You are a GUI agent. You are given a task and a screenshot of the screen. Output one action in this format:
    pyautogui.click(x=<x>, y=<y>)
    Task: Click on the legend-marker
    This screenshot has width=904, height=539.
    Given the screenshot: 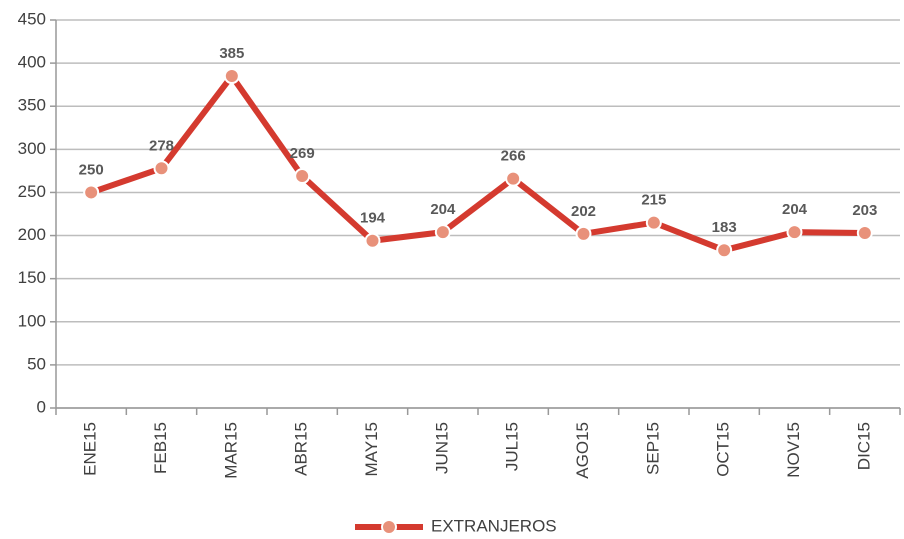 What is the action you would take?
    pyautogui.click(x=389, y=527)
    